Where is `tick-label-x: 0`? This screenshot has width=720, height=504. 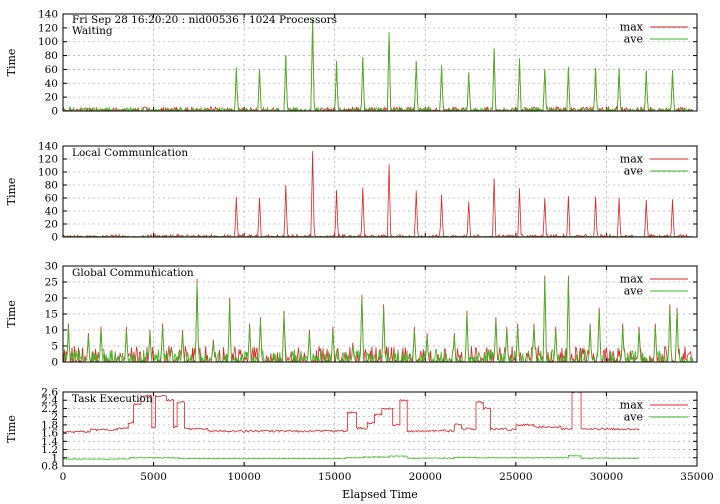 tick-label-x: 0 is located at coordinates (63, 477).